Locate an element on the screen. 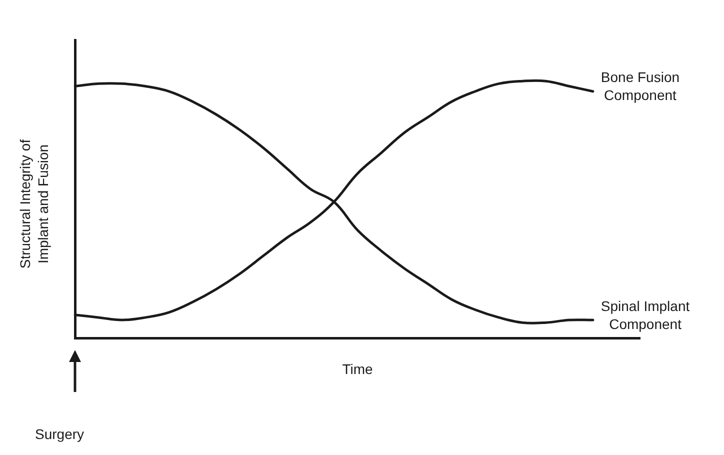 The width and height of the screenshot is (724, 455). series-label: Bone Fusion Component is located at coordinates (640, 86).